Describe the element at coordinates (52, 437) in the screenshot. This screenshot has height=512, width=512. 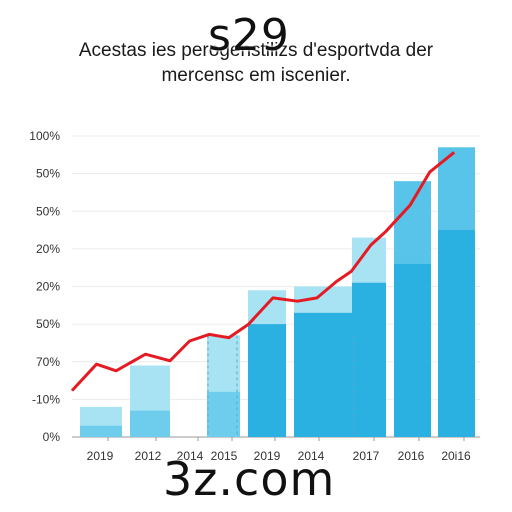
I see `y-tick-label: 0%` at that location.